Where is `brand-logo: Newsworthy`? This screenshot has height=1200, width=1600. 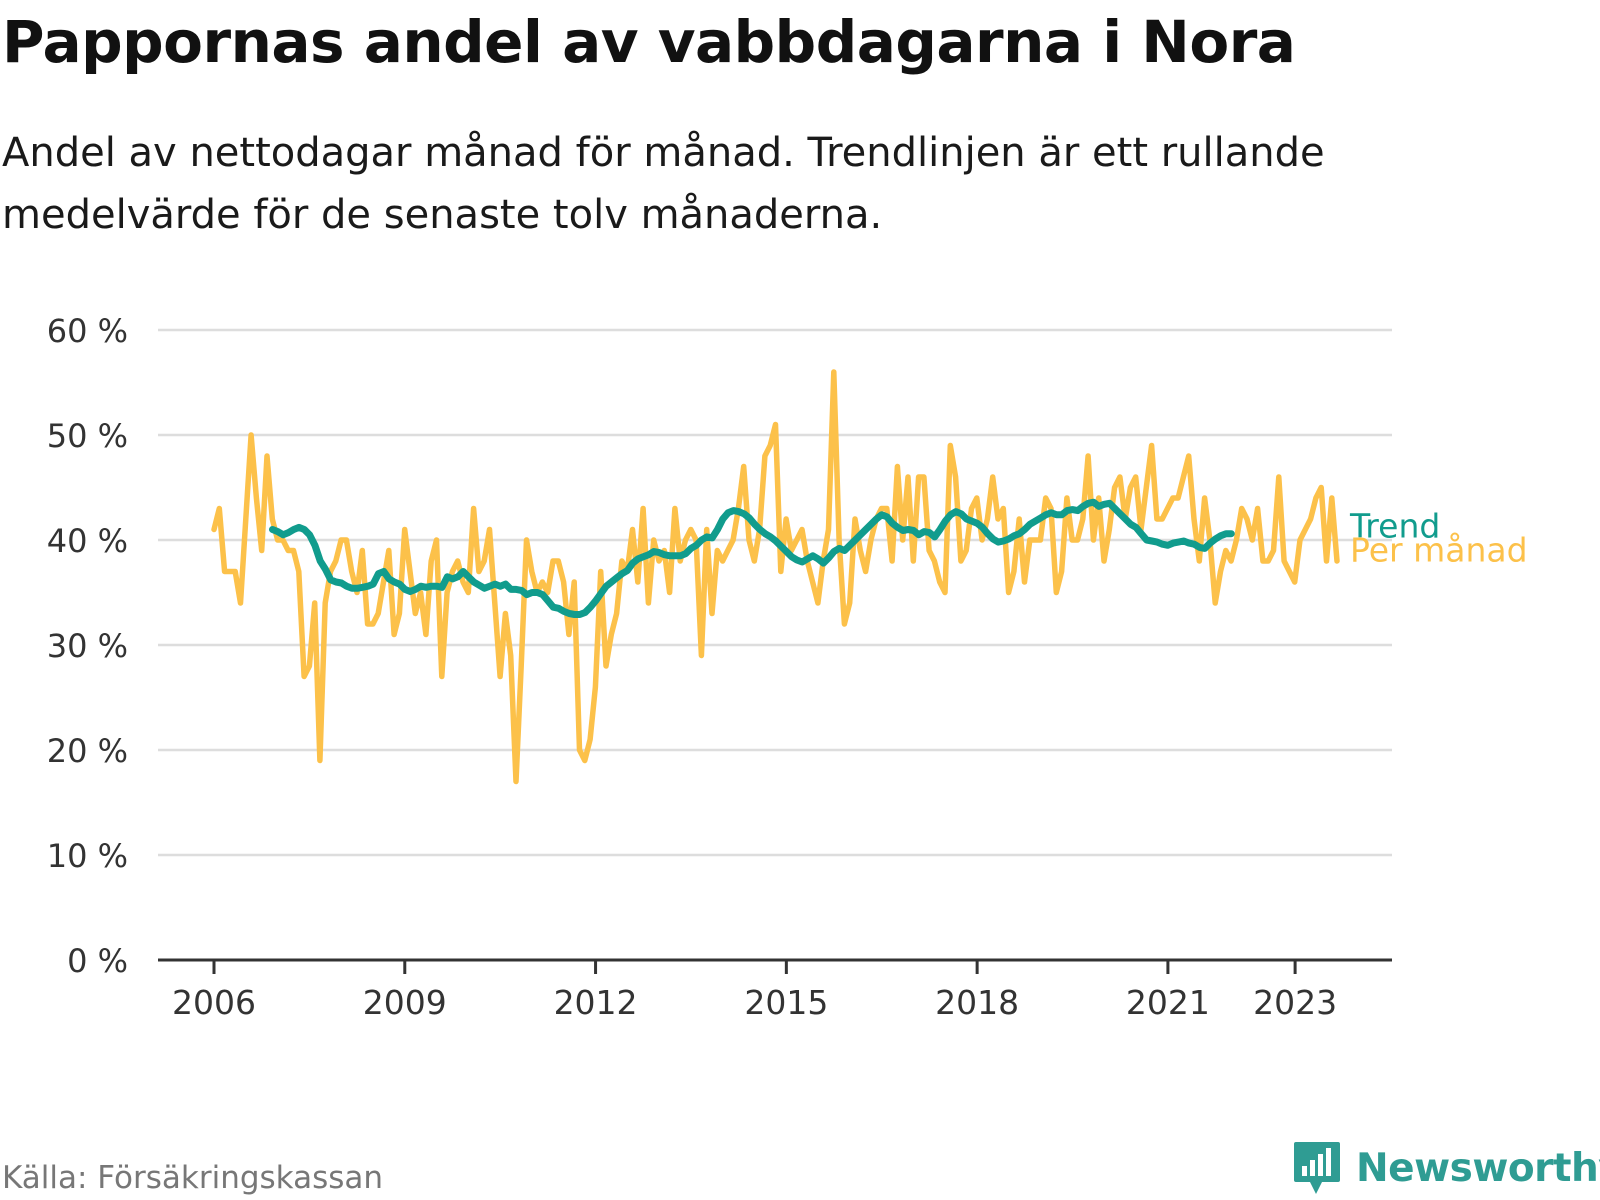 brand-logo: Newsworthy is located at coordinates (1446, 1168).